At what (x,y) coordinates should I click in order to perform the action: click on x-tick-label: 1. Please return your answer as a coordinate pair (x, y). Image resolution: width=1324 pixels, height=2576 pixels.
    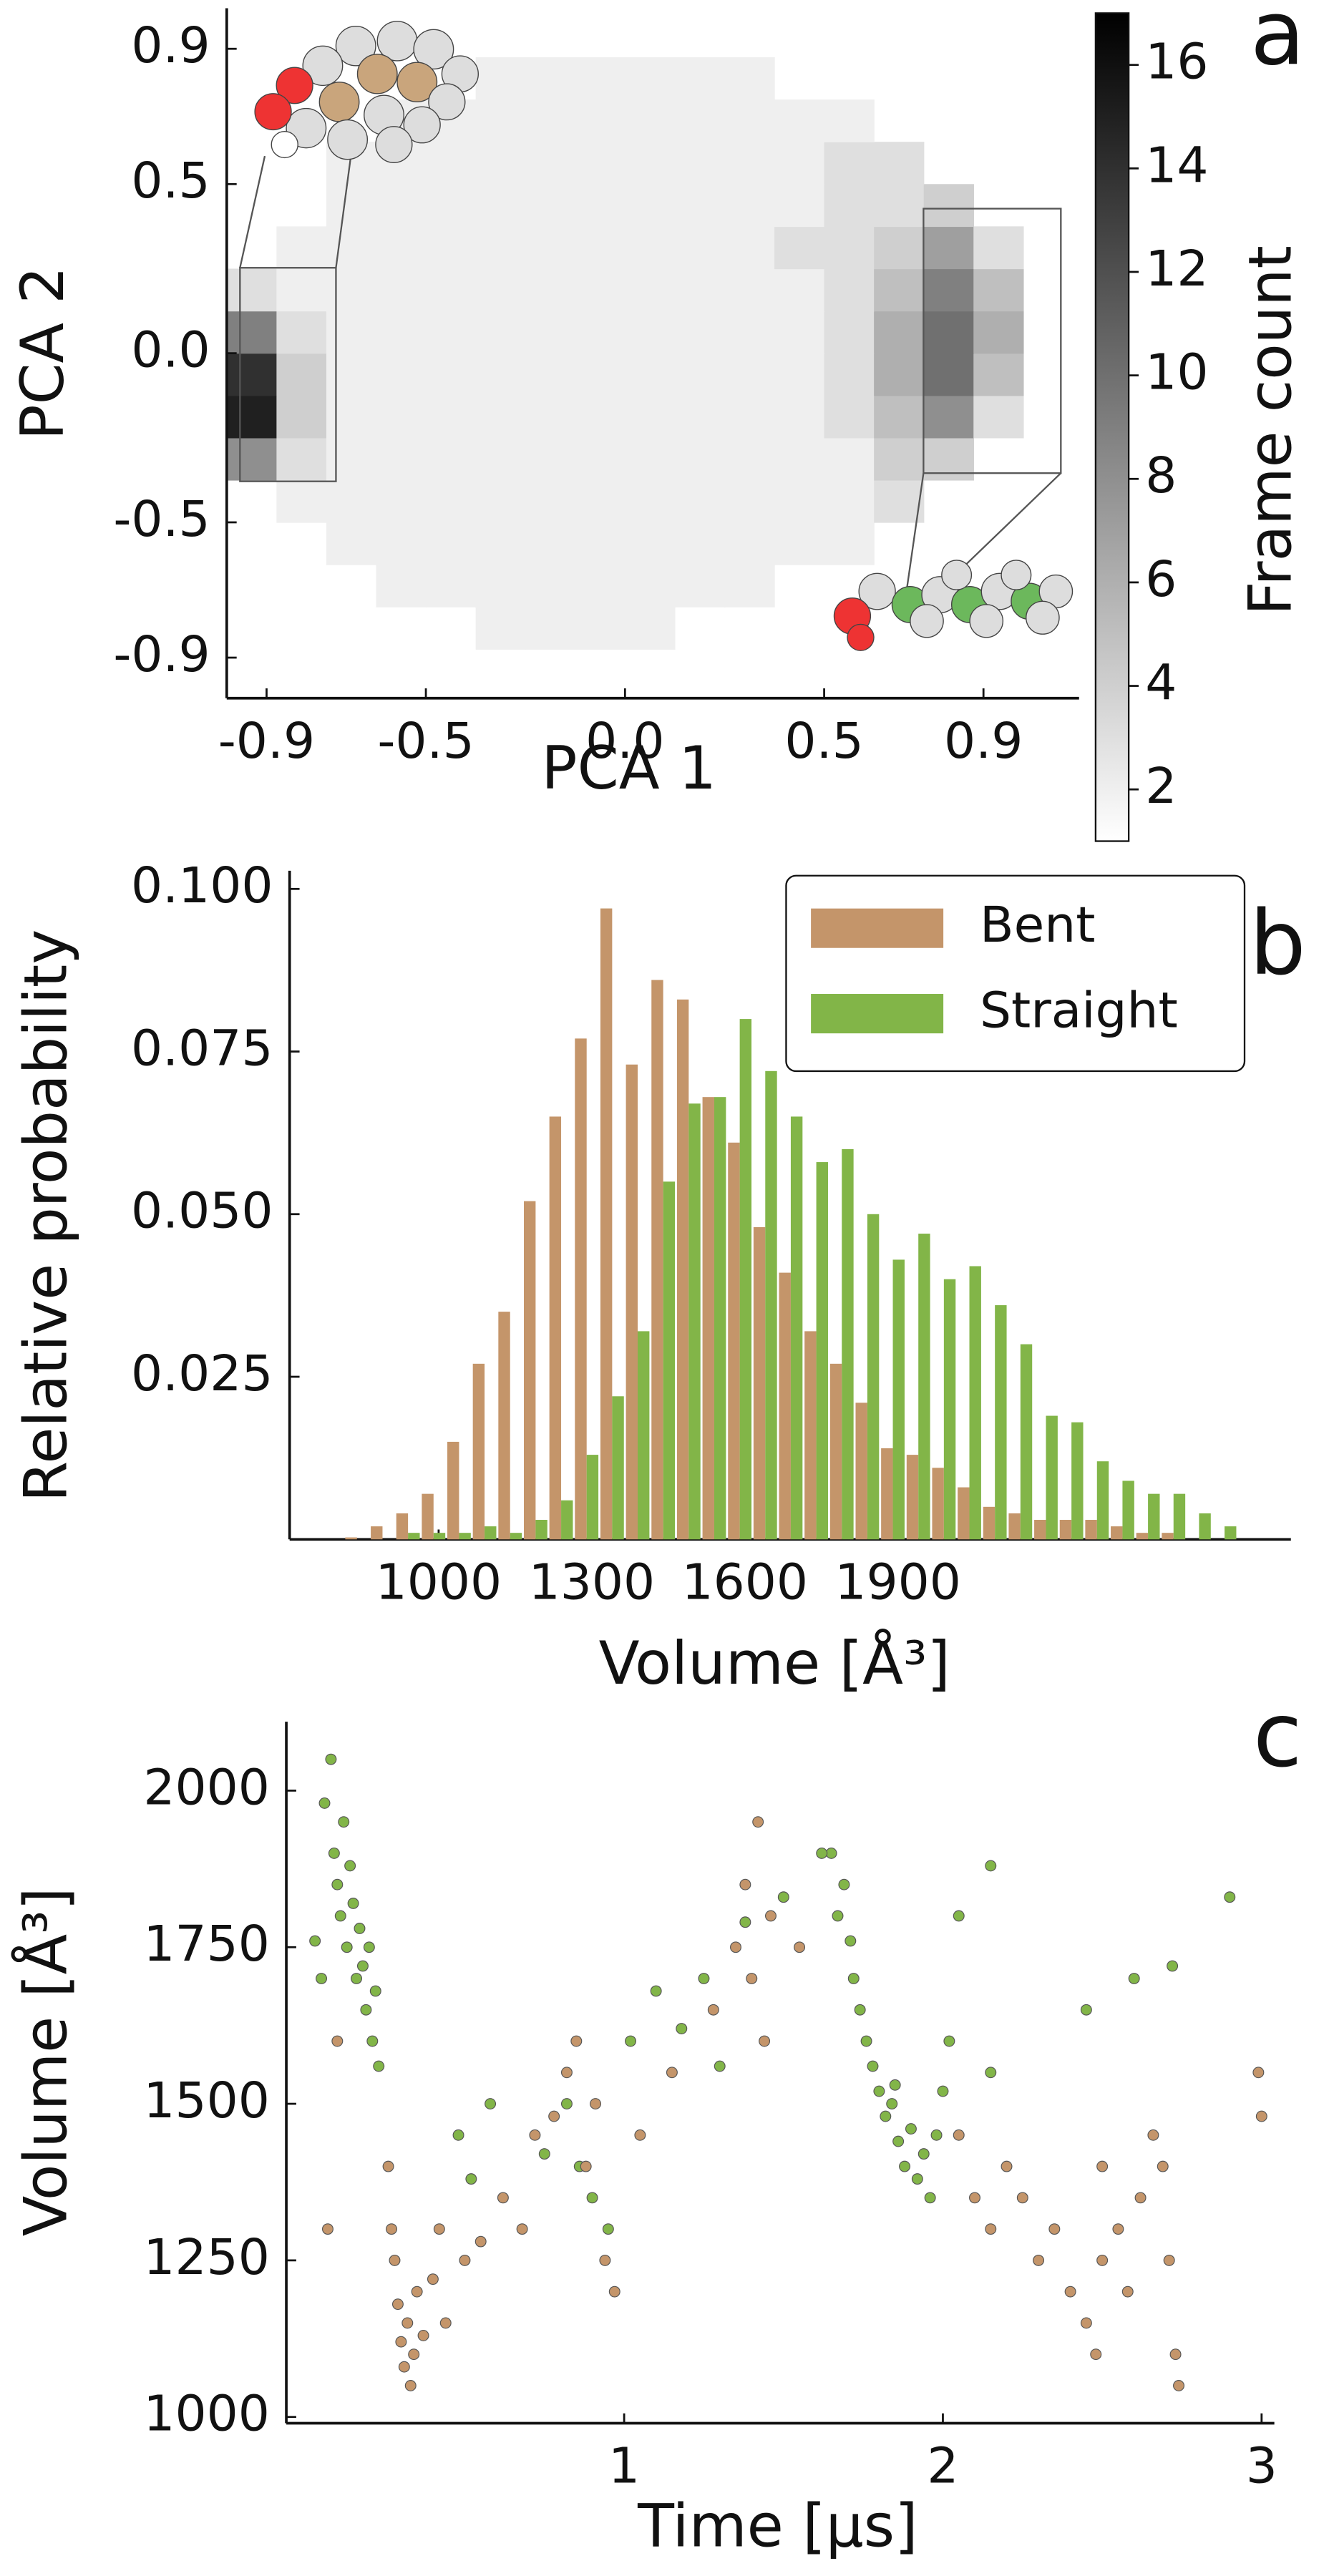
    Looking at the image, I should click on (624, 2466).